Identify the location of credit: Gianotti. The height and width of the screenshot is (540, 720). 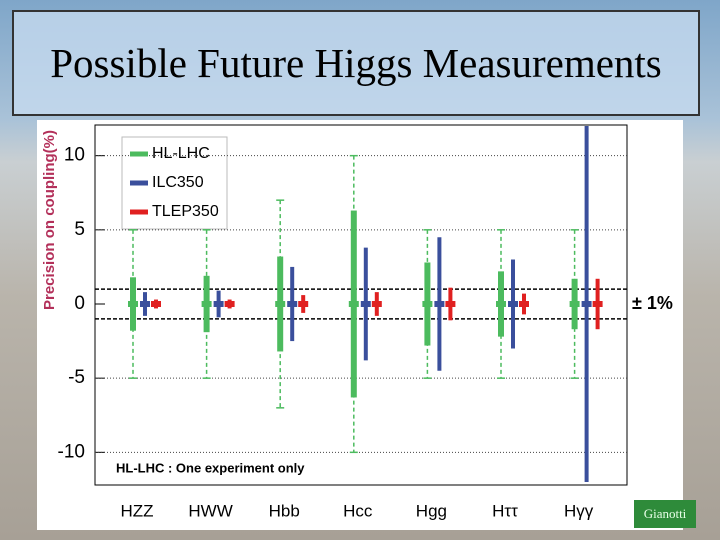
(665, 514).